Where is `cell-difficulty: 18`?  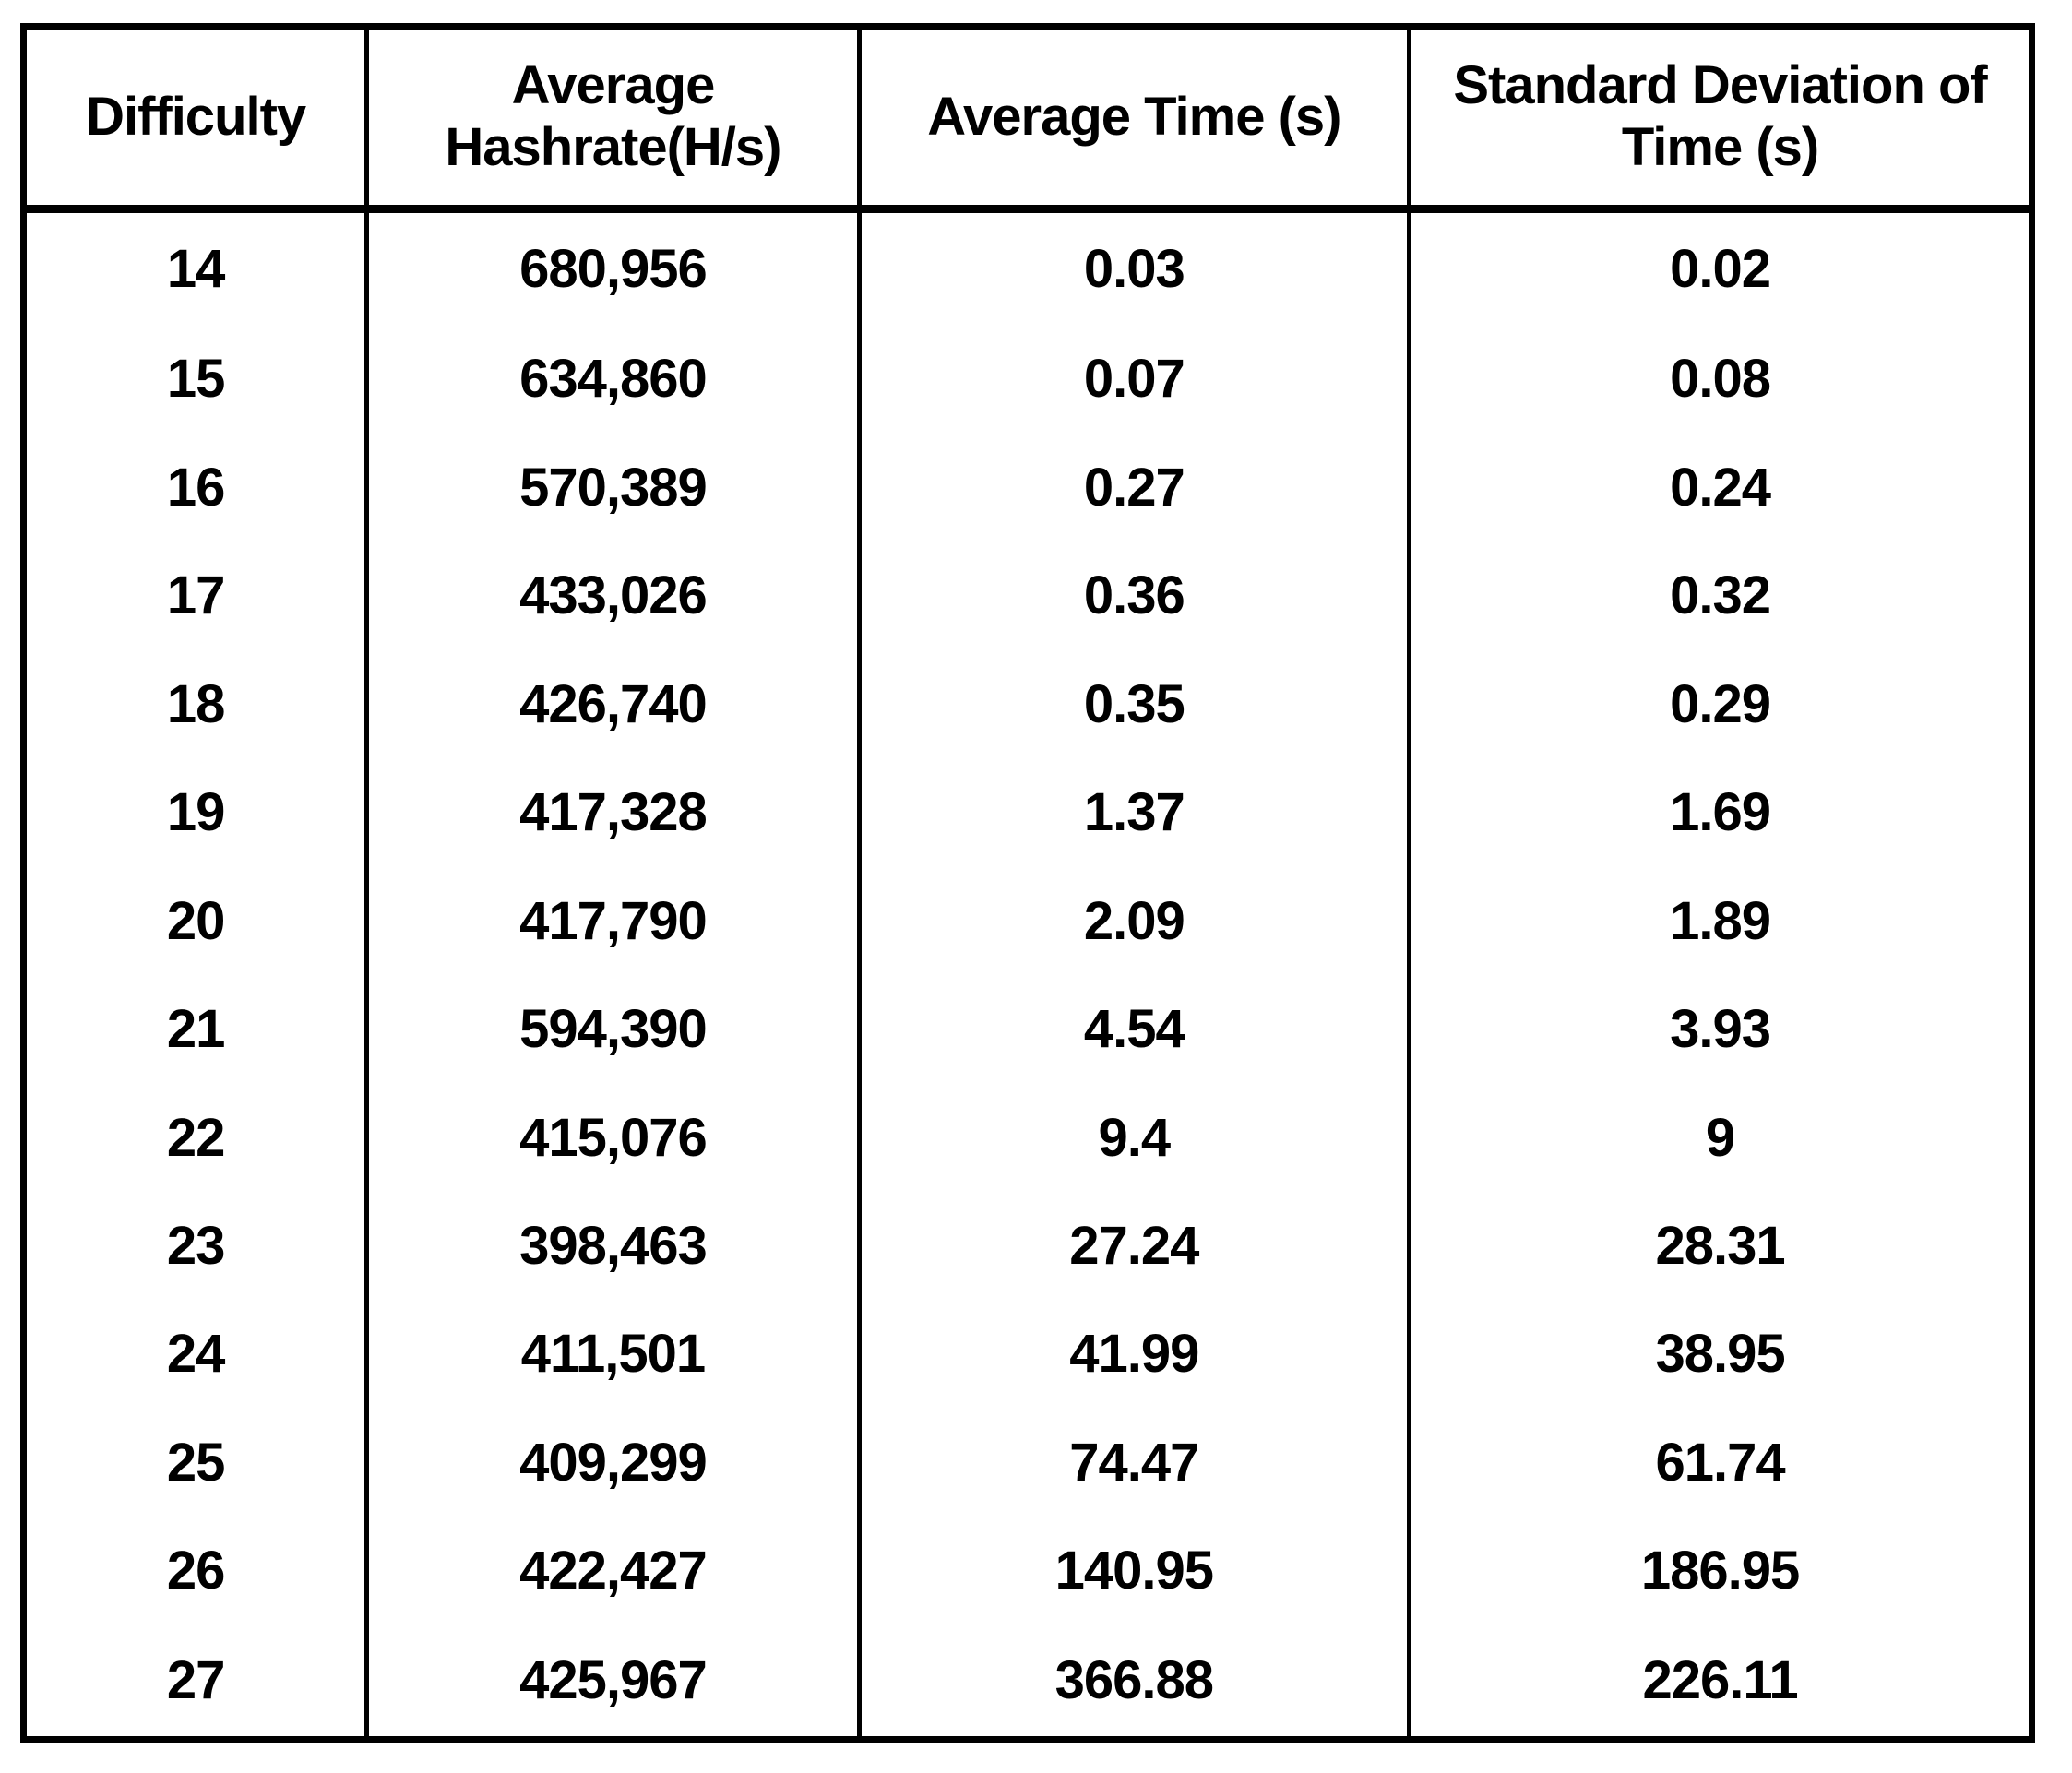
cell-difficulty: 18 is located at coordinates (195, 703).